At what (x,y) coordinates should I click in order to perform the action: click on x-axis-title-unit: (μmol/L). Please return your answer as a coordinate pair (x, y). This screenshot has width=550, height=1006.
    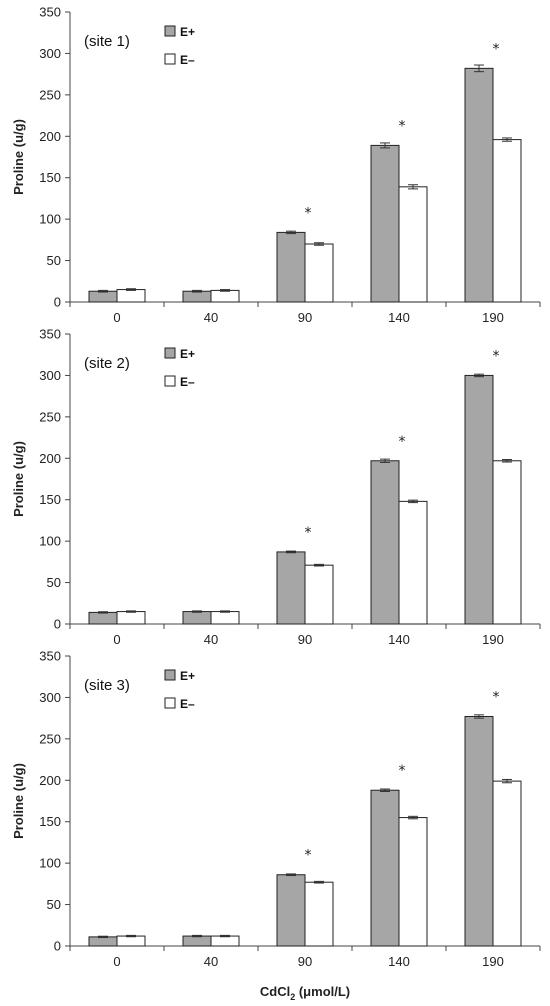
    Looking at the image, I should click on (322, 991).